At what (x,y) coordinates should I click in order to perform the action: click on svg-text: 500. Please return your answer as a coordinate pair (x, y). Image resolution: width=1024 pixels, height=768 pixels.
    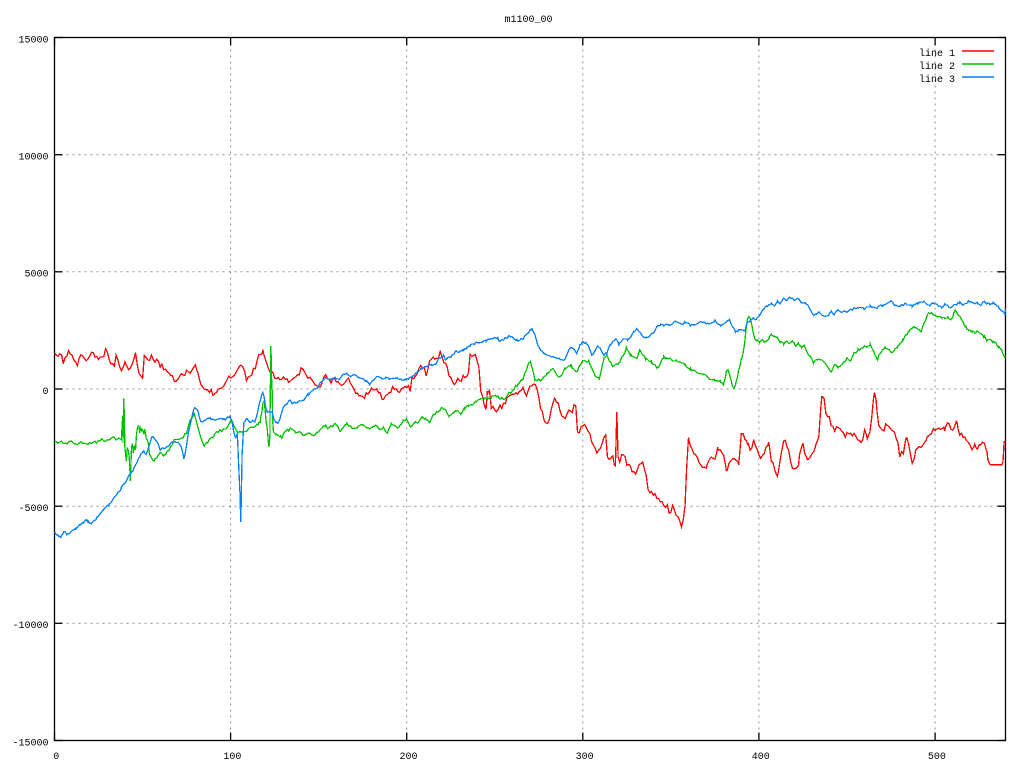
    Looking at the image, I should click on (937, 757).